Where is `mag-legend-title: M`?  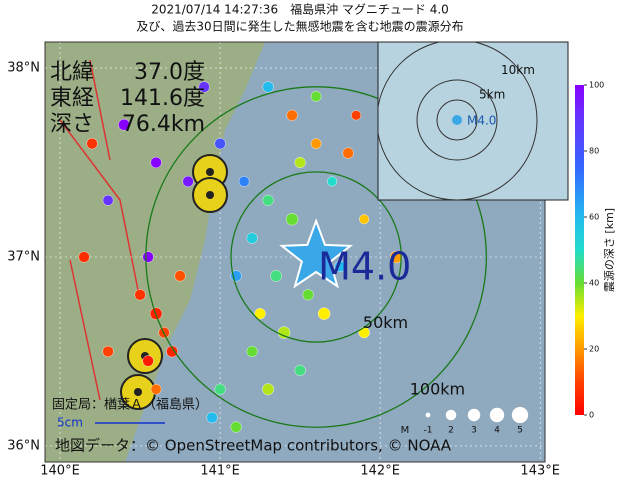 mag-legend-title: M is located at coordinates (405, 430).